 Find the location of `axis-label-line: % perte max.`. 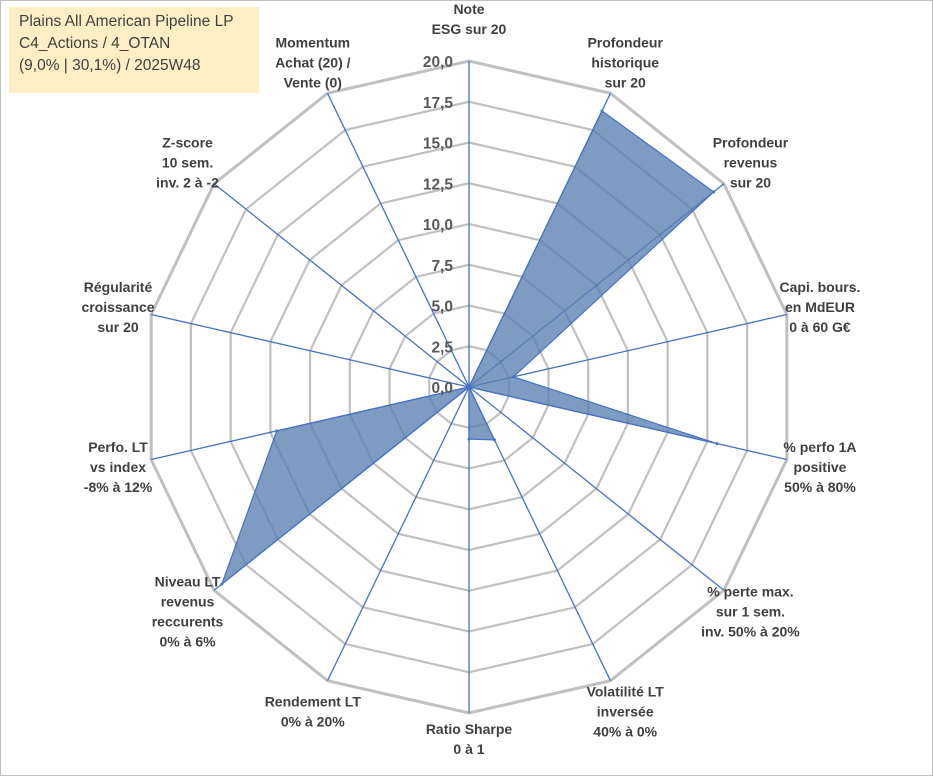

axis-label-line: % perte max. is located at coordinates (750, 591).